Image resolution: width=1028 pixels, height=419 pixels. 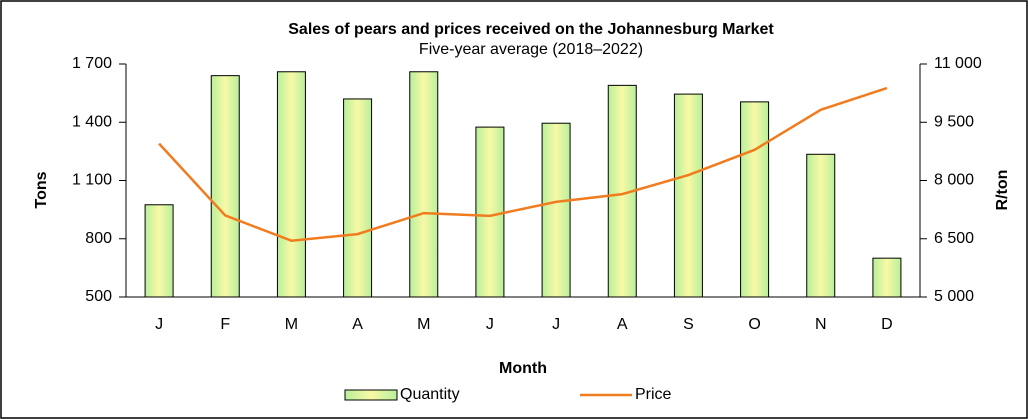 I want to click on y2-tick-label: 8 000, so click(x=954, y=180).